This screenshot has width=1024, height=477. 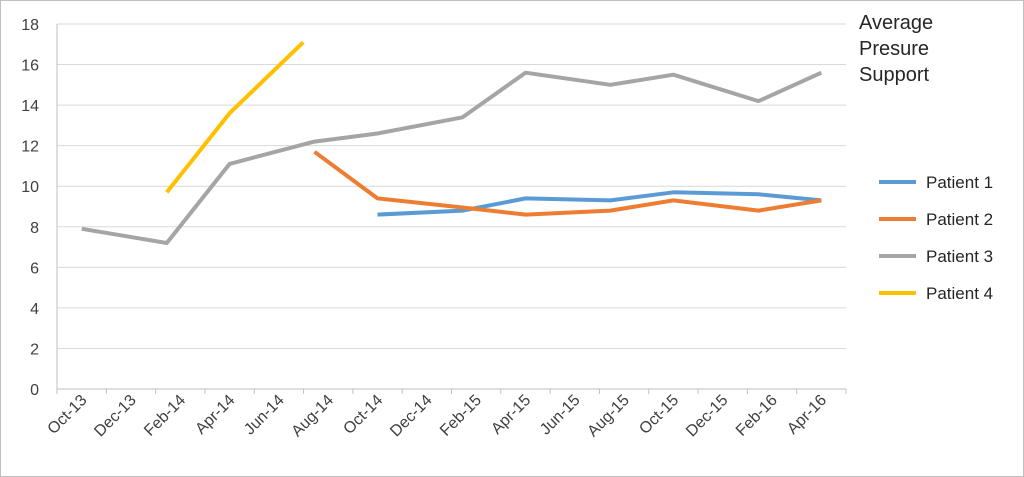 What do you see at coordinates (30, 106) in the screenshot?
I see `y-tick-label: 14` at bounding box center [30, 106].